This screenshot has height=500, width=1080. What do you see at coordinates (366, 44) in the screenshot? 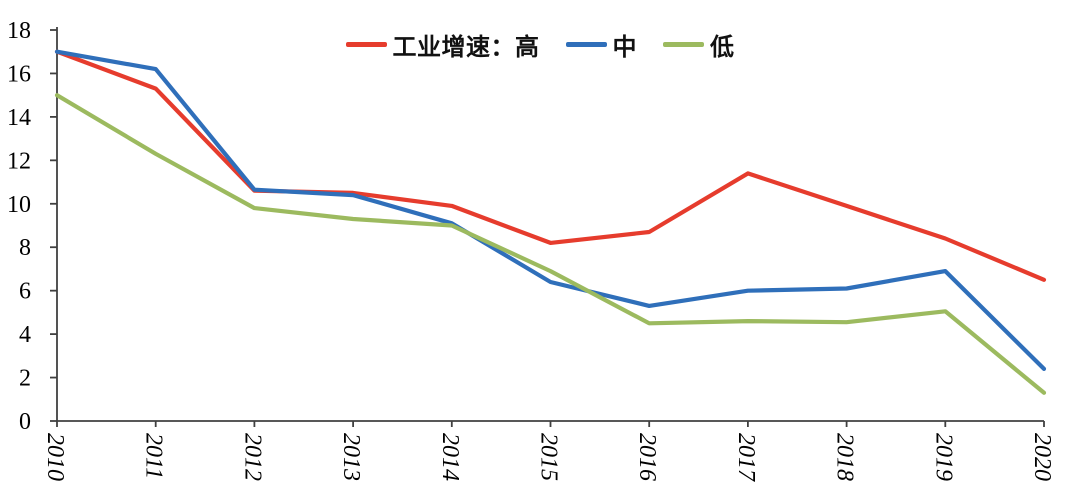
I see `legend-line-swatch-high` at bounding box center [366, 44].